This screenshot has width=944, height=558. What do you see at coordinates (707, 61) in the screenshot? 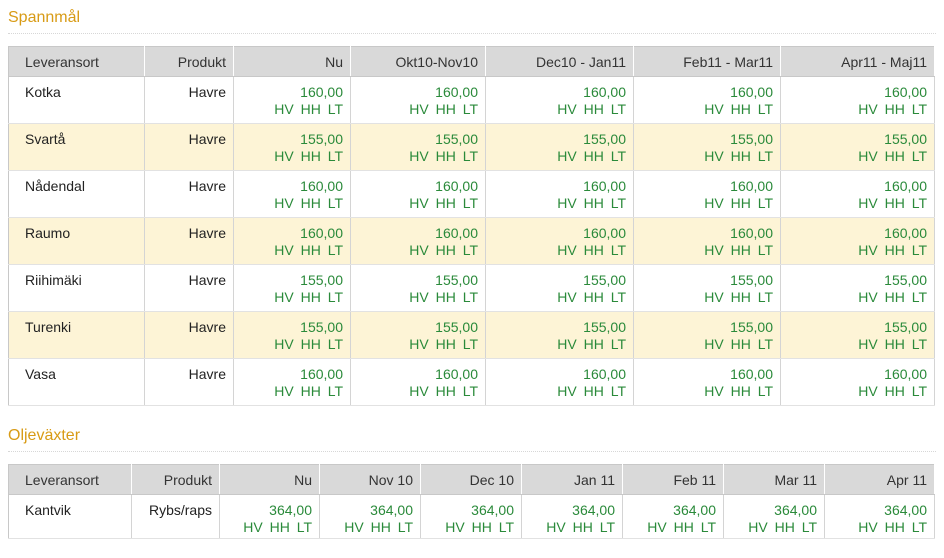
I see `column-header: Feb11 - Mar11` at bounding box center [707, 61].